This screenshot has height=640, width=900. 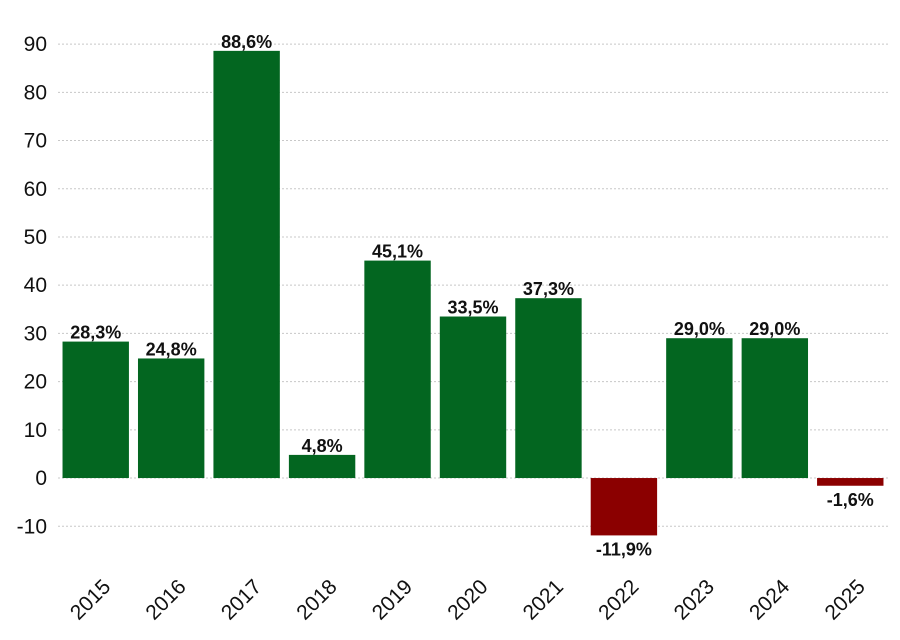 I want to click on y-axis-ticks: -10 0 10 20 30 40 50 60 70 80 90, so click(x=32, y=285).